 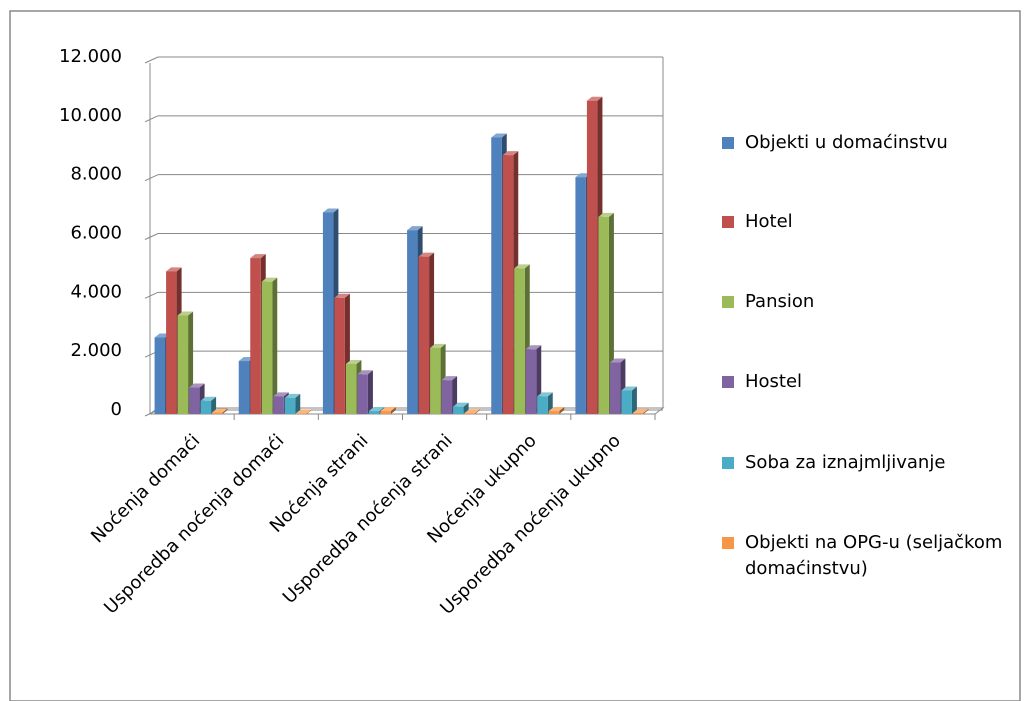 What do you see at coordinates (96, 291) in the screenshot?
I see `y-tick-label: 4.000` at bounding box center [96, 291].